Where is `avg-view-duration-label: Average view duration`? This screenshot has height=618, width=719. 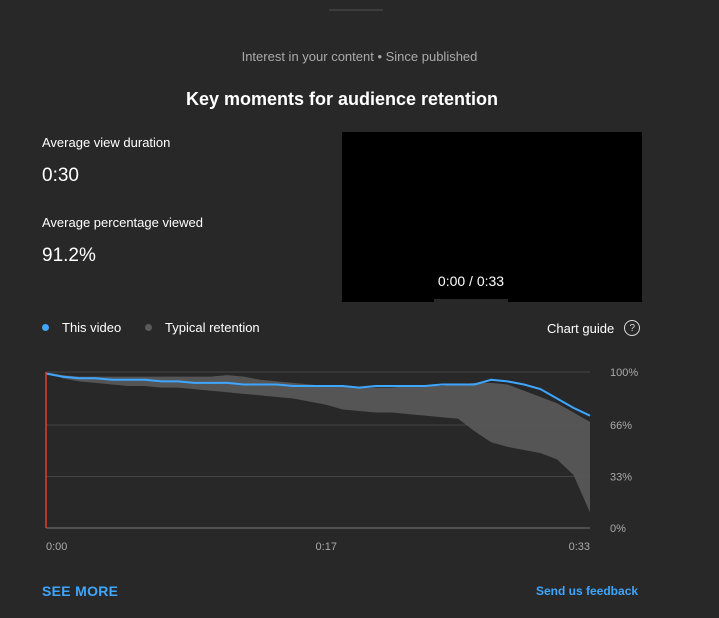
avg-view-duration-label: Average view duration is located at coordinates (106, 142).